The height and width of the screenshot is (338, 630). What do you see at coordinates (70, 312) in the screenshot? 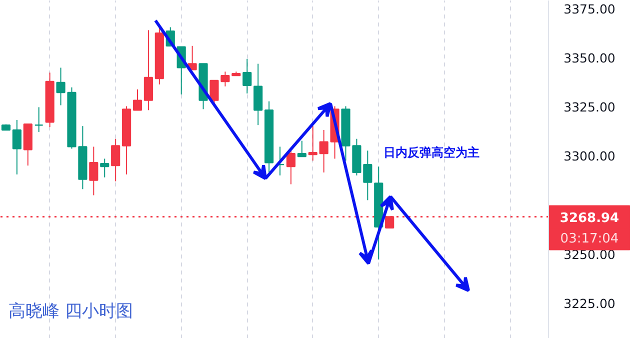
I see `text: 高晓峰 四小时图` at bounding box center [70, 312].